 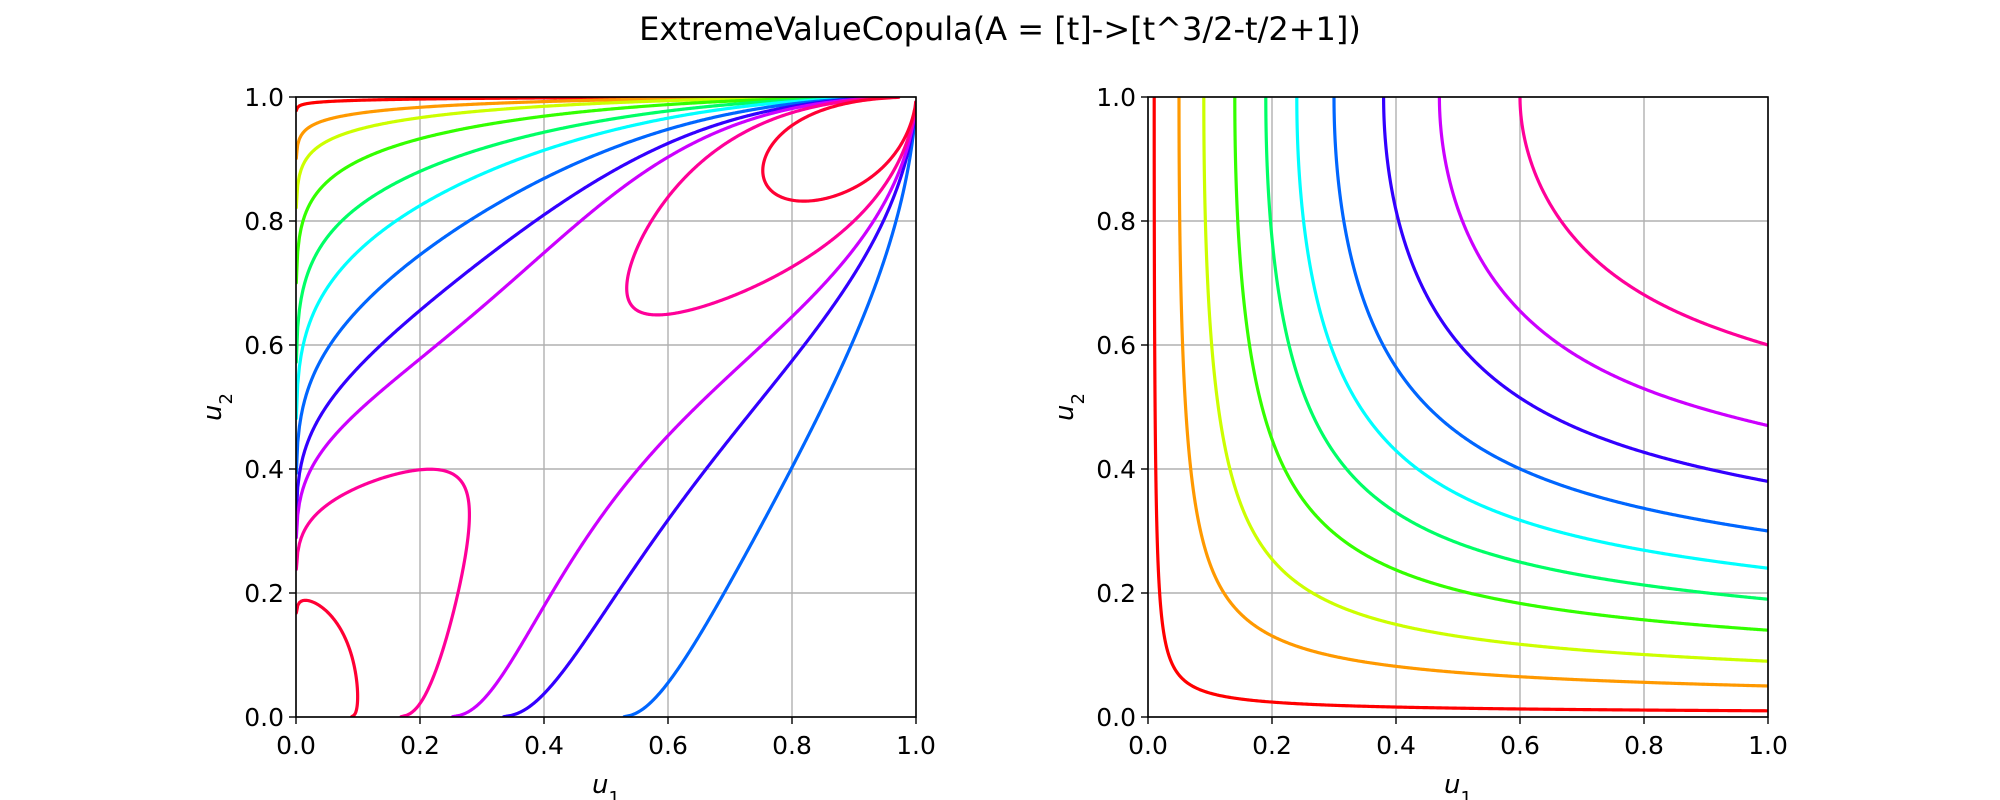 What do you see at coordinates (1272, 745) in the screenshot?
I see `right-panel-xtick-label: 0.2` at bounding box center [1272, 745].